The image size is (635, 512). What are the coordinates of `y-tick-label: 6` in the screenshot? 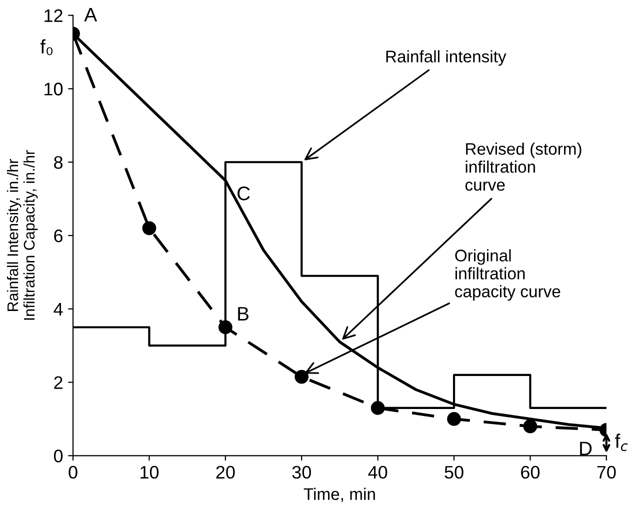 It's located at (58, 235).